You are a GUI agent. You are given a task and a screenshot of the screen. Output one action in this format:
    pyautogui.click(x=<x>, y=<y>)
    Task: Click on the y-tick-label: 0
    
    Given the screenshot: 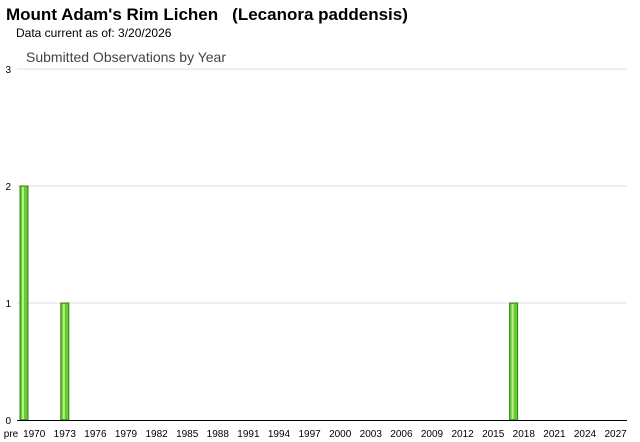 What is the action you would take?
    pyautogui.click(x=8, y=421)
    